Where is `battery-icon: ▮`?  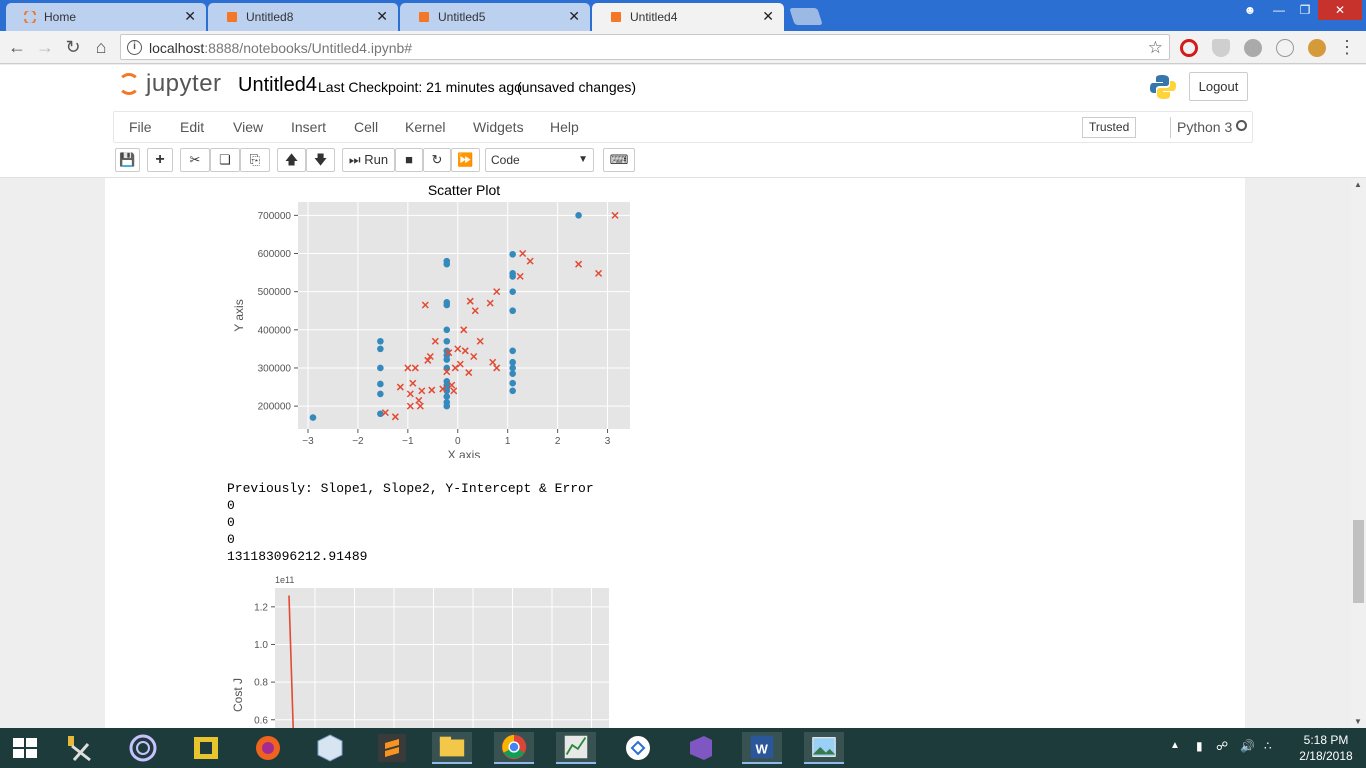 battery-icon: ▮ is located at coordinates (1199, 746).